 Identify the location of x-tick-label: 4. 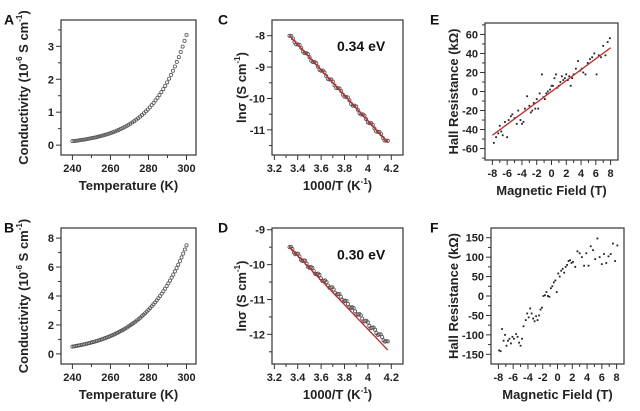
(587, 378).